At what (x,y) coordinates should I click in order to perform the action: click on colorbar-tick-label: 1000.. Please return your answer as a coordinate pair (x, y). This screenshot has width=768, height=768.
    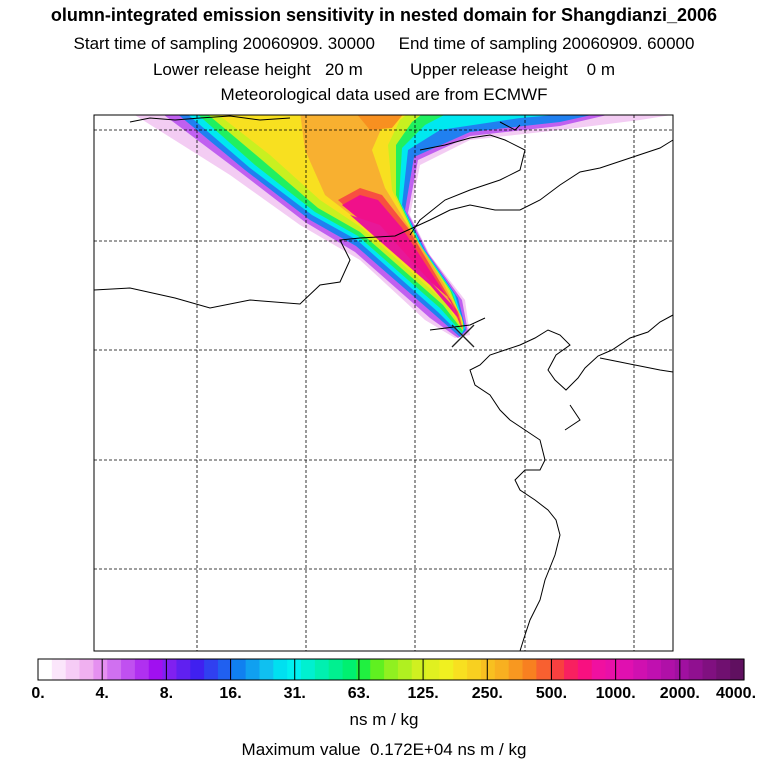
    Looking at the image, I should click on (615, 693).